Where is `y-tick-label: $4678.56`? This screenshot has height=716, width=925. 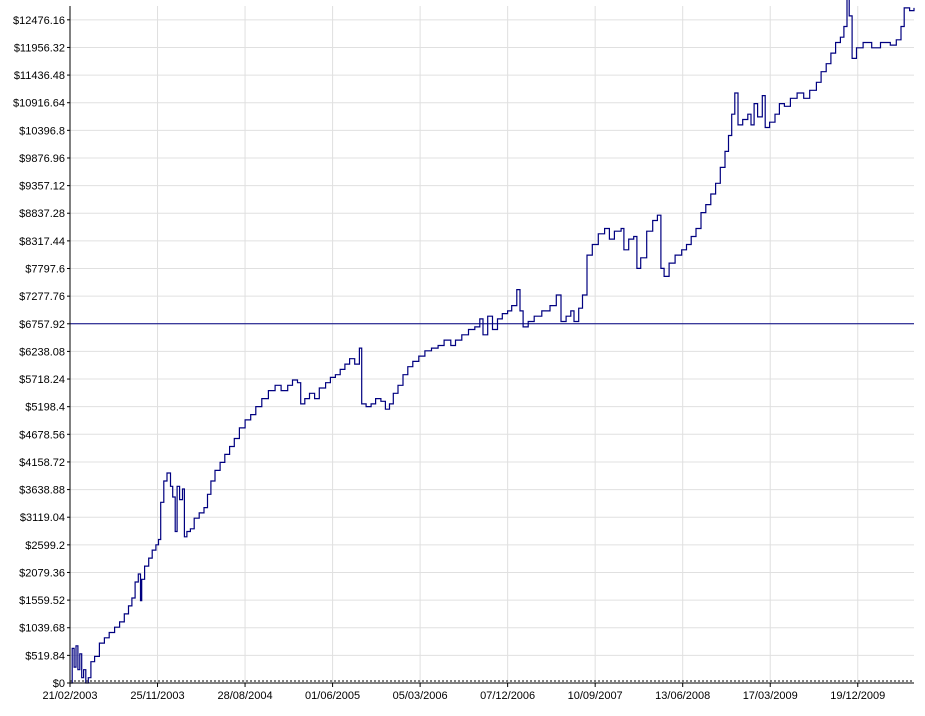 y-tick-label: $4678.56 is located at coordinates (42, 435).